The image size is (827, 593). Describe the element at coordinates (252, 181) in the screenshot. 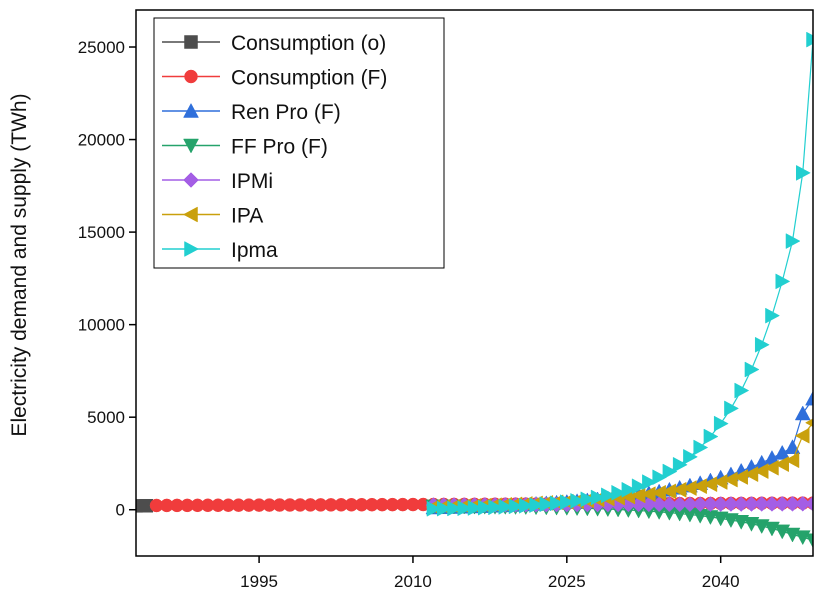

I see `legend-label: IPMi` at that location.